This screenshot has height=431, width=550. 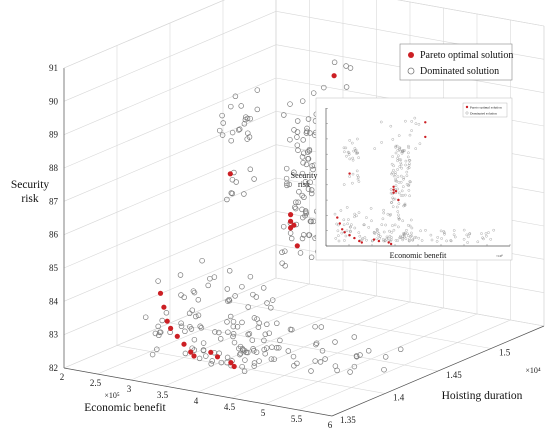 I want to click on x-tick-label-0: 2, so click(x=62, y=377).